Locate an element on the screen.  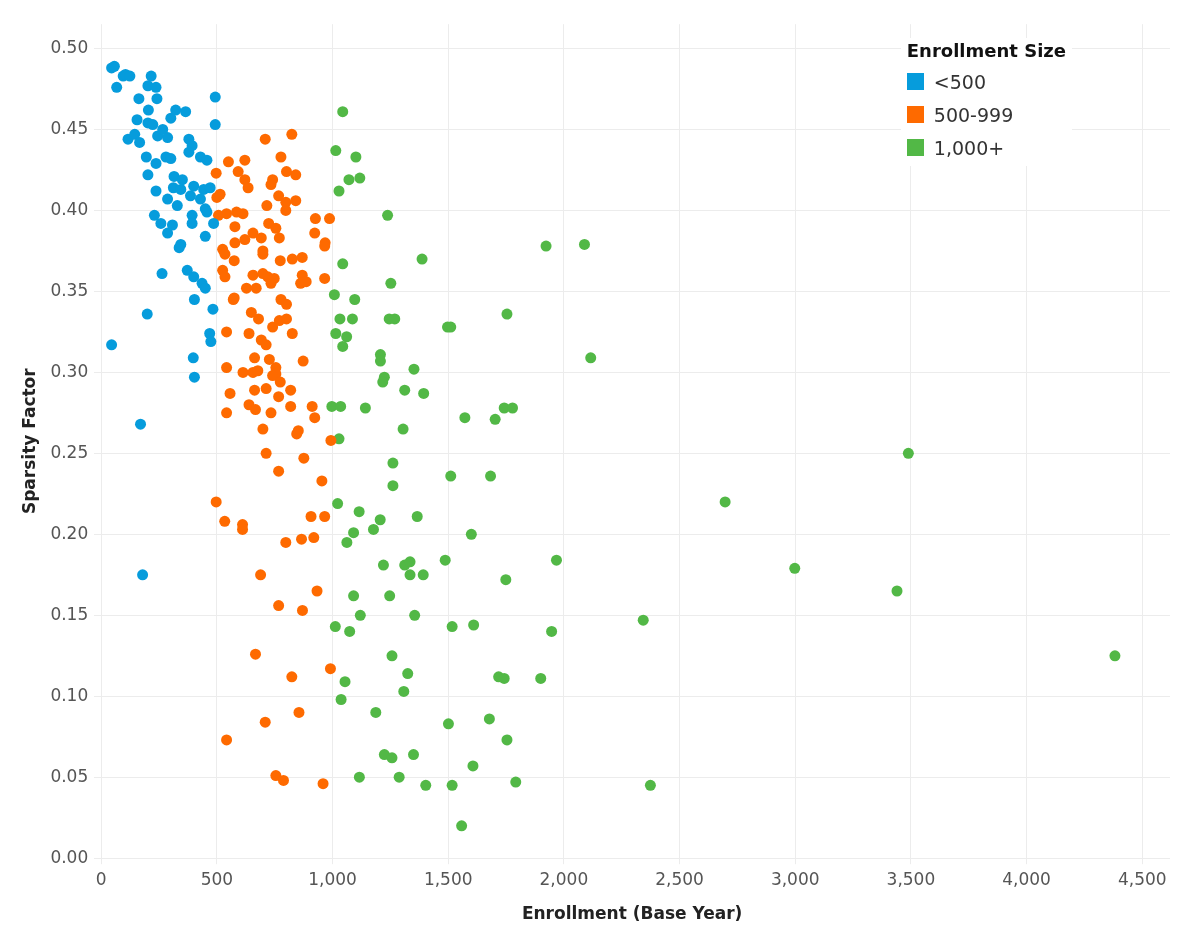
x-tick-label: 2,500 is located at coordinates (679, 878).